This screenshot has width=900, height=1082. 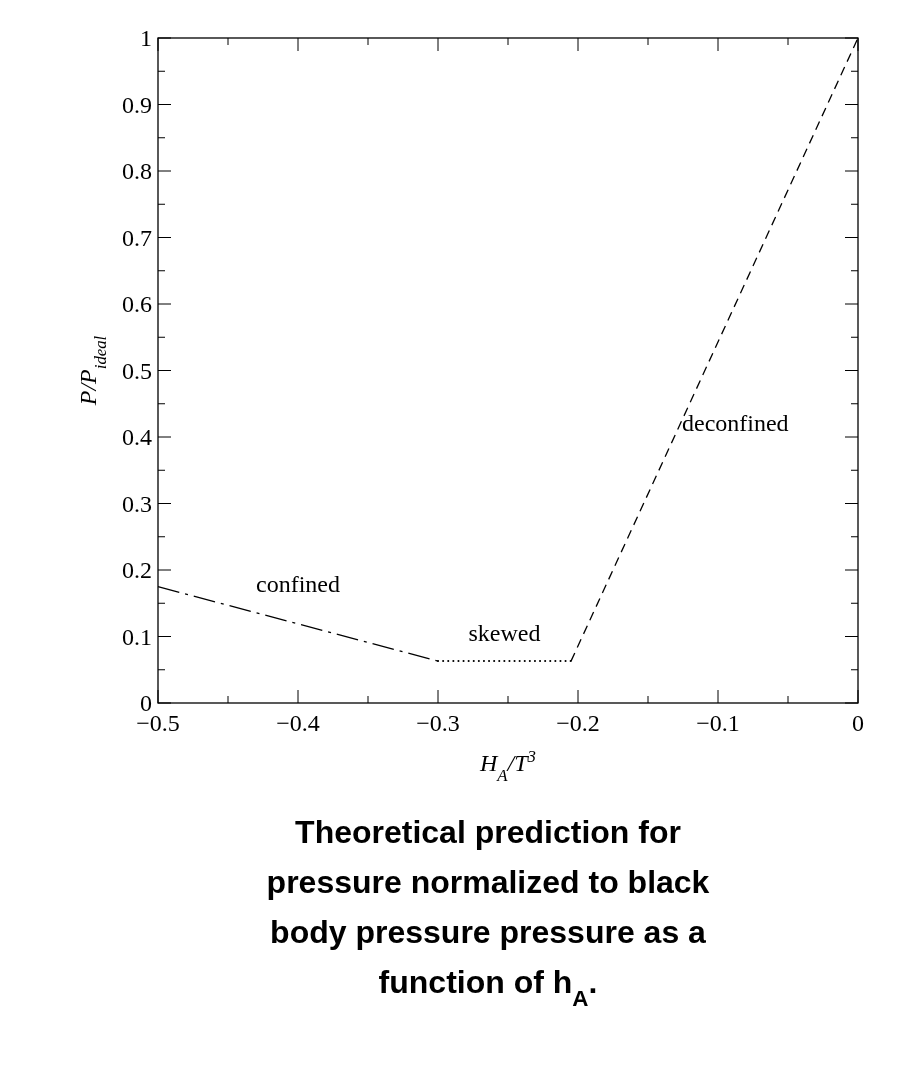 What do you see at coordinates (137, 171) in the screenshot?
I see `y-tick-label: 0.8` at bounding box center [137, 171].